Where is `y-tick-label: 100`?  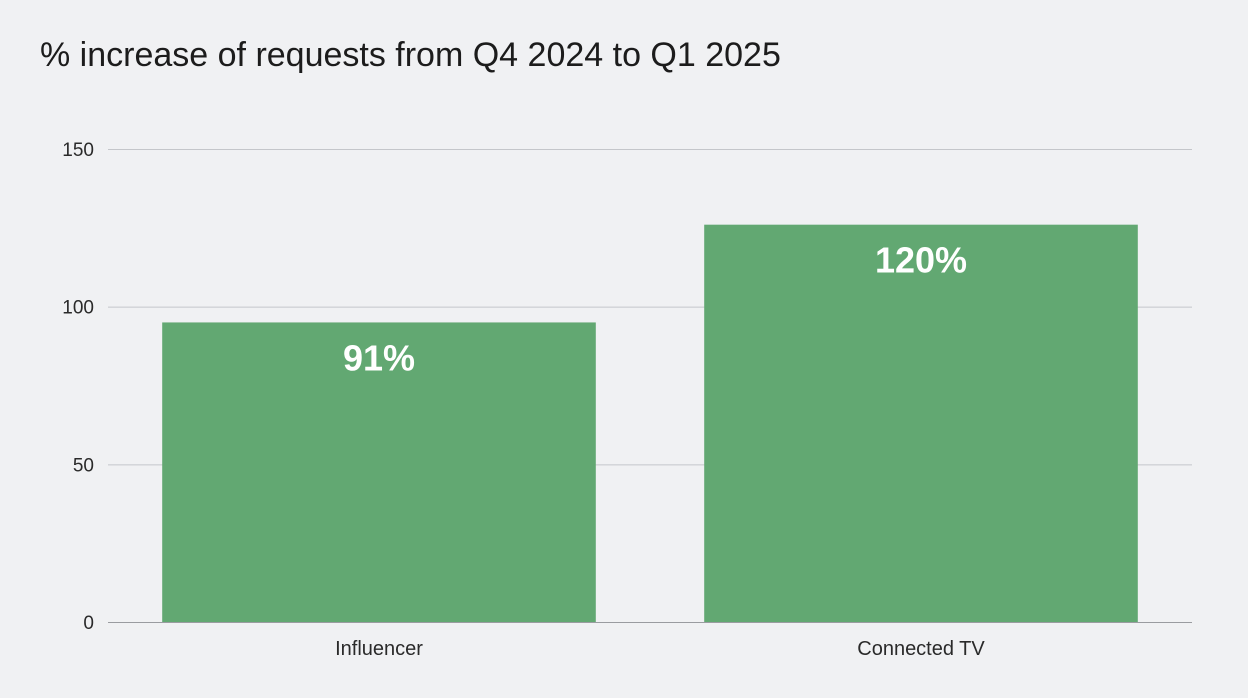 y-tick-label: 100 is located at coordinates (78, 308).